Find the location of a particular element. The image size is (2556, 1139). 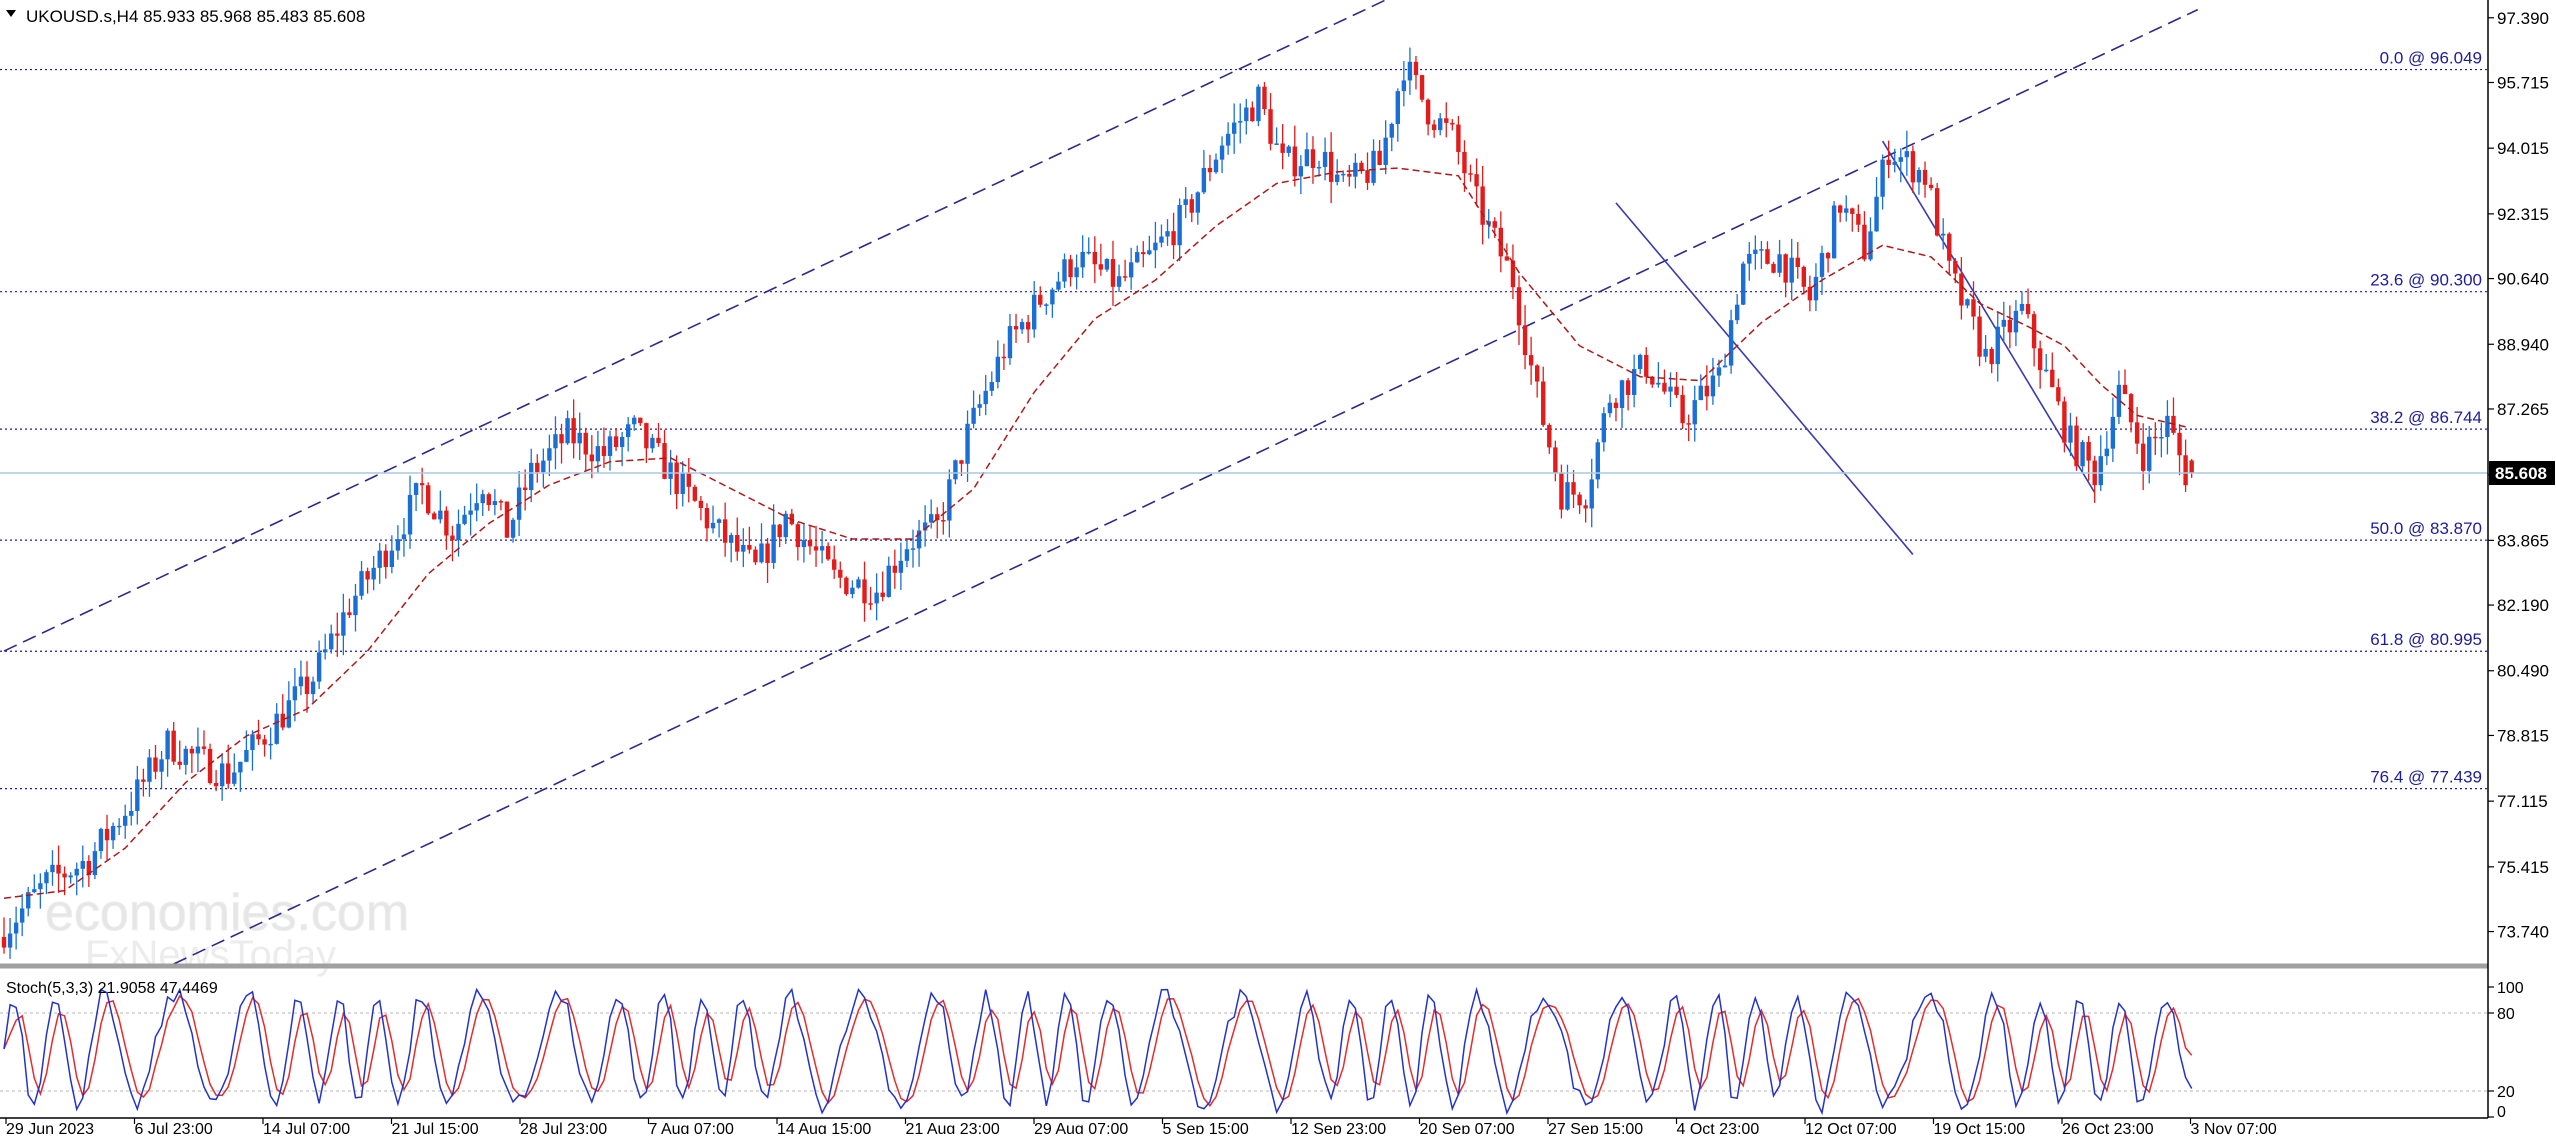

price-tick-label: 80.490 is located at coordinates (2523, 671).